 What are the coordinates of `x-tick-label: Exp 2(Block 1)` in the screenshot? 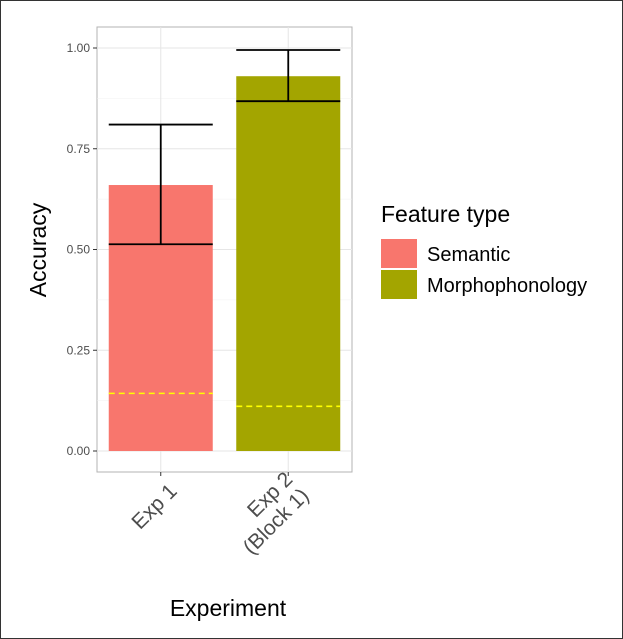 It's located at (267, 513).